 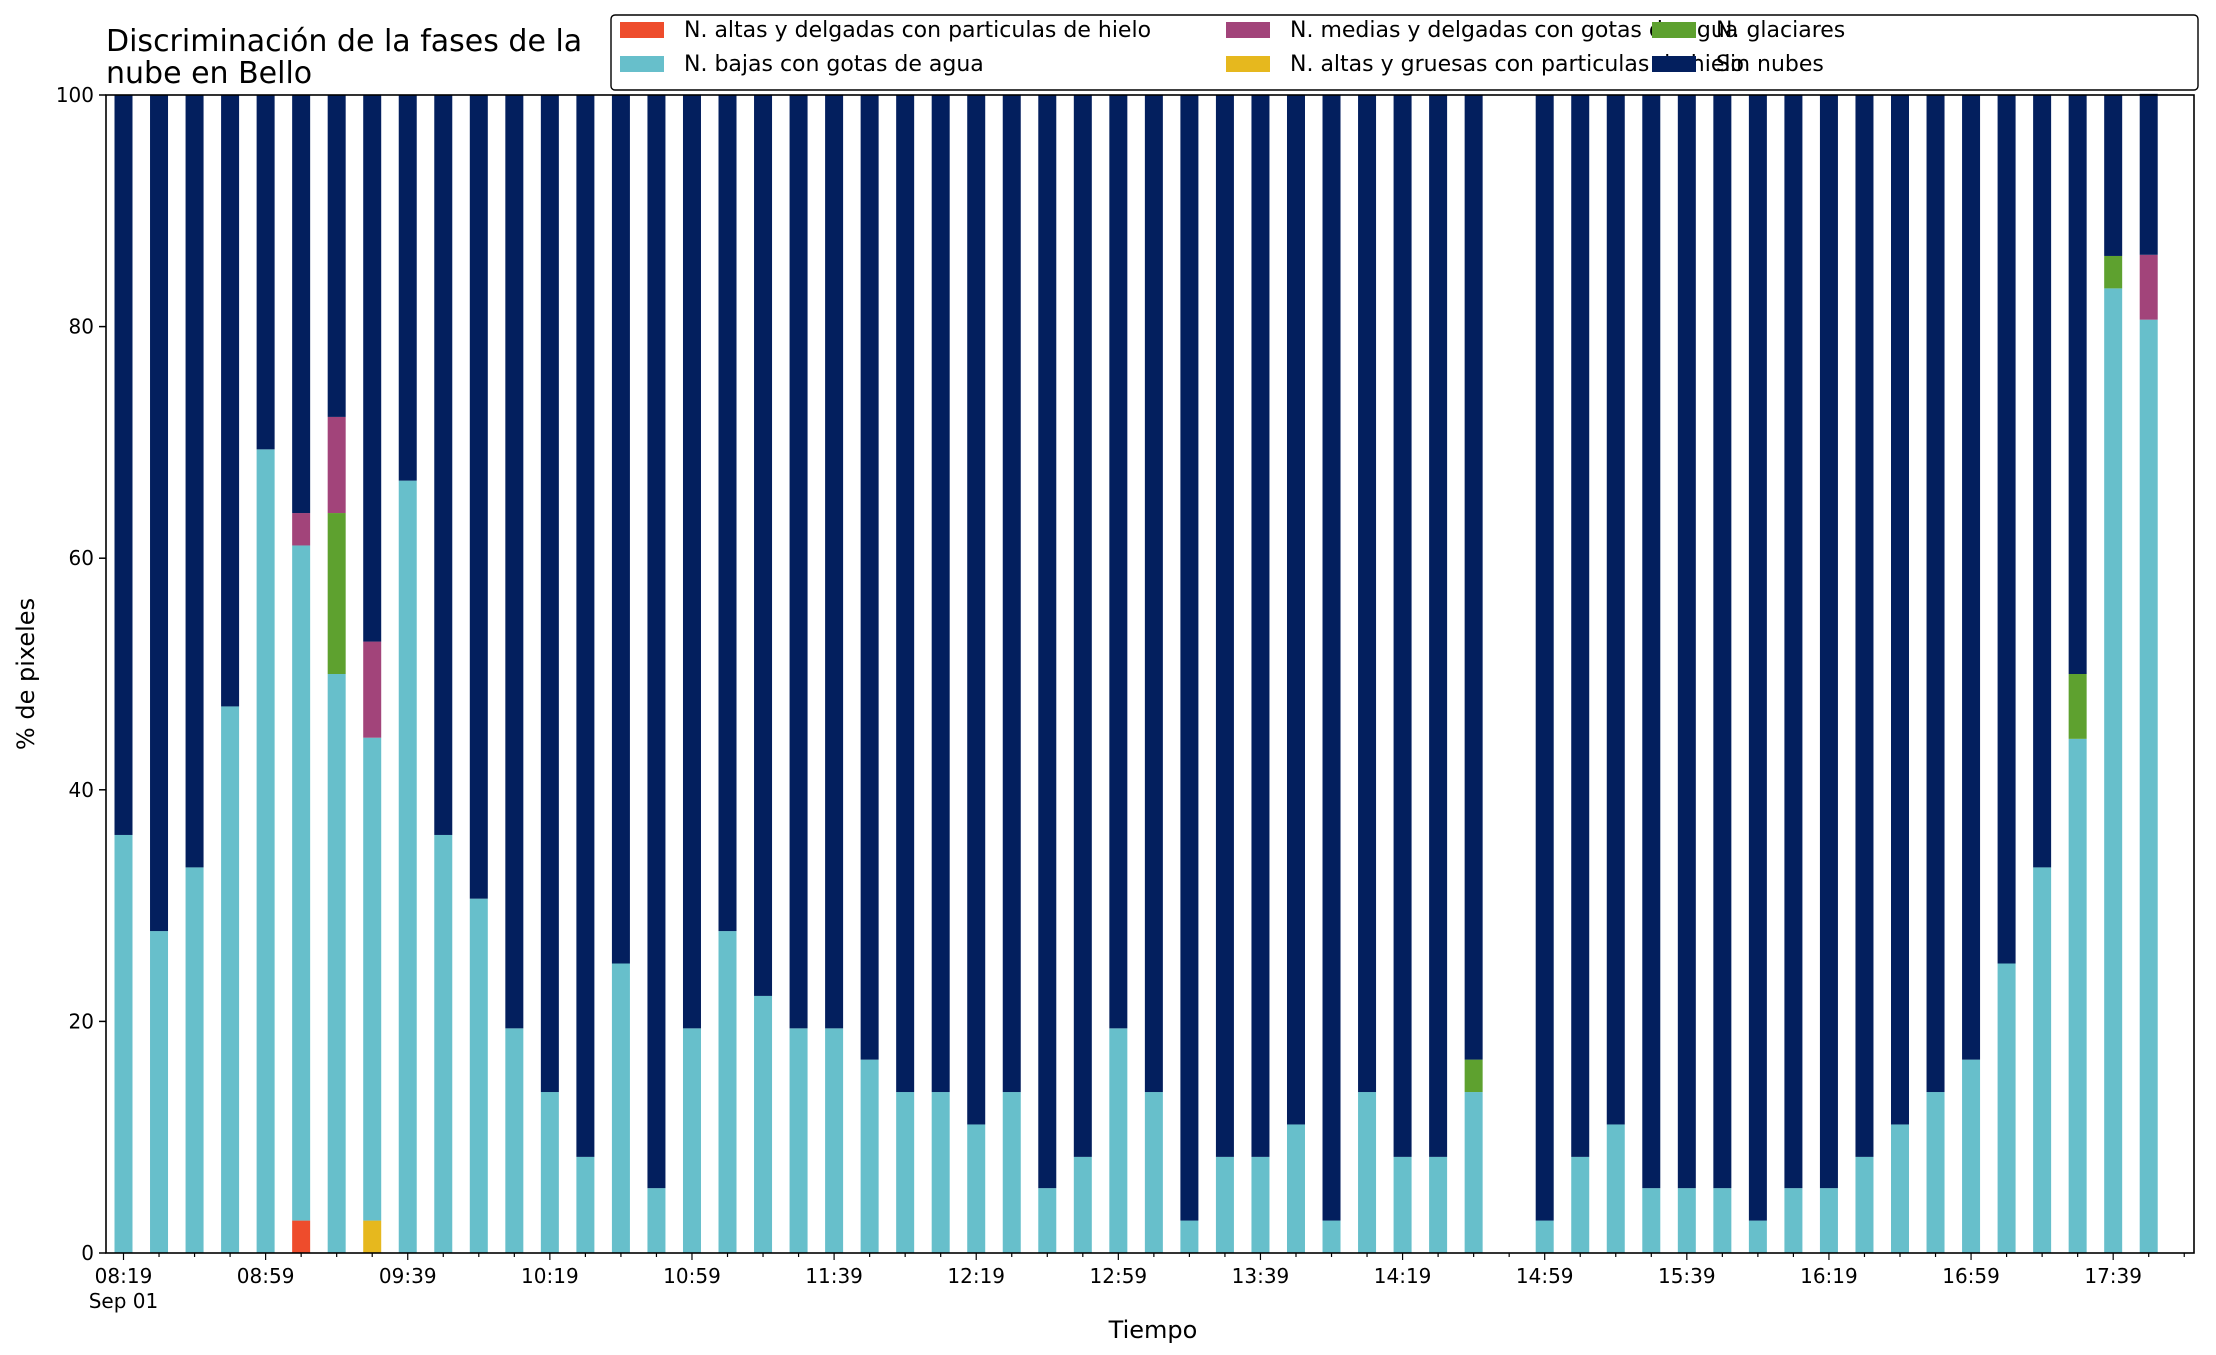 I want to click on bar-segment-1009-s5, so click(x=514, y=562).